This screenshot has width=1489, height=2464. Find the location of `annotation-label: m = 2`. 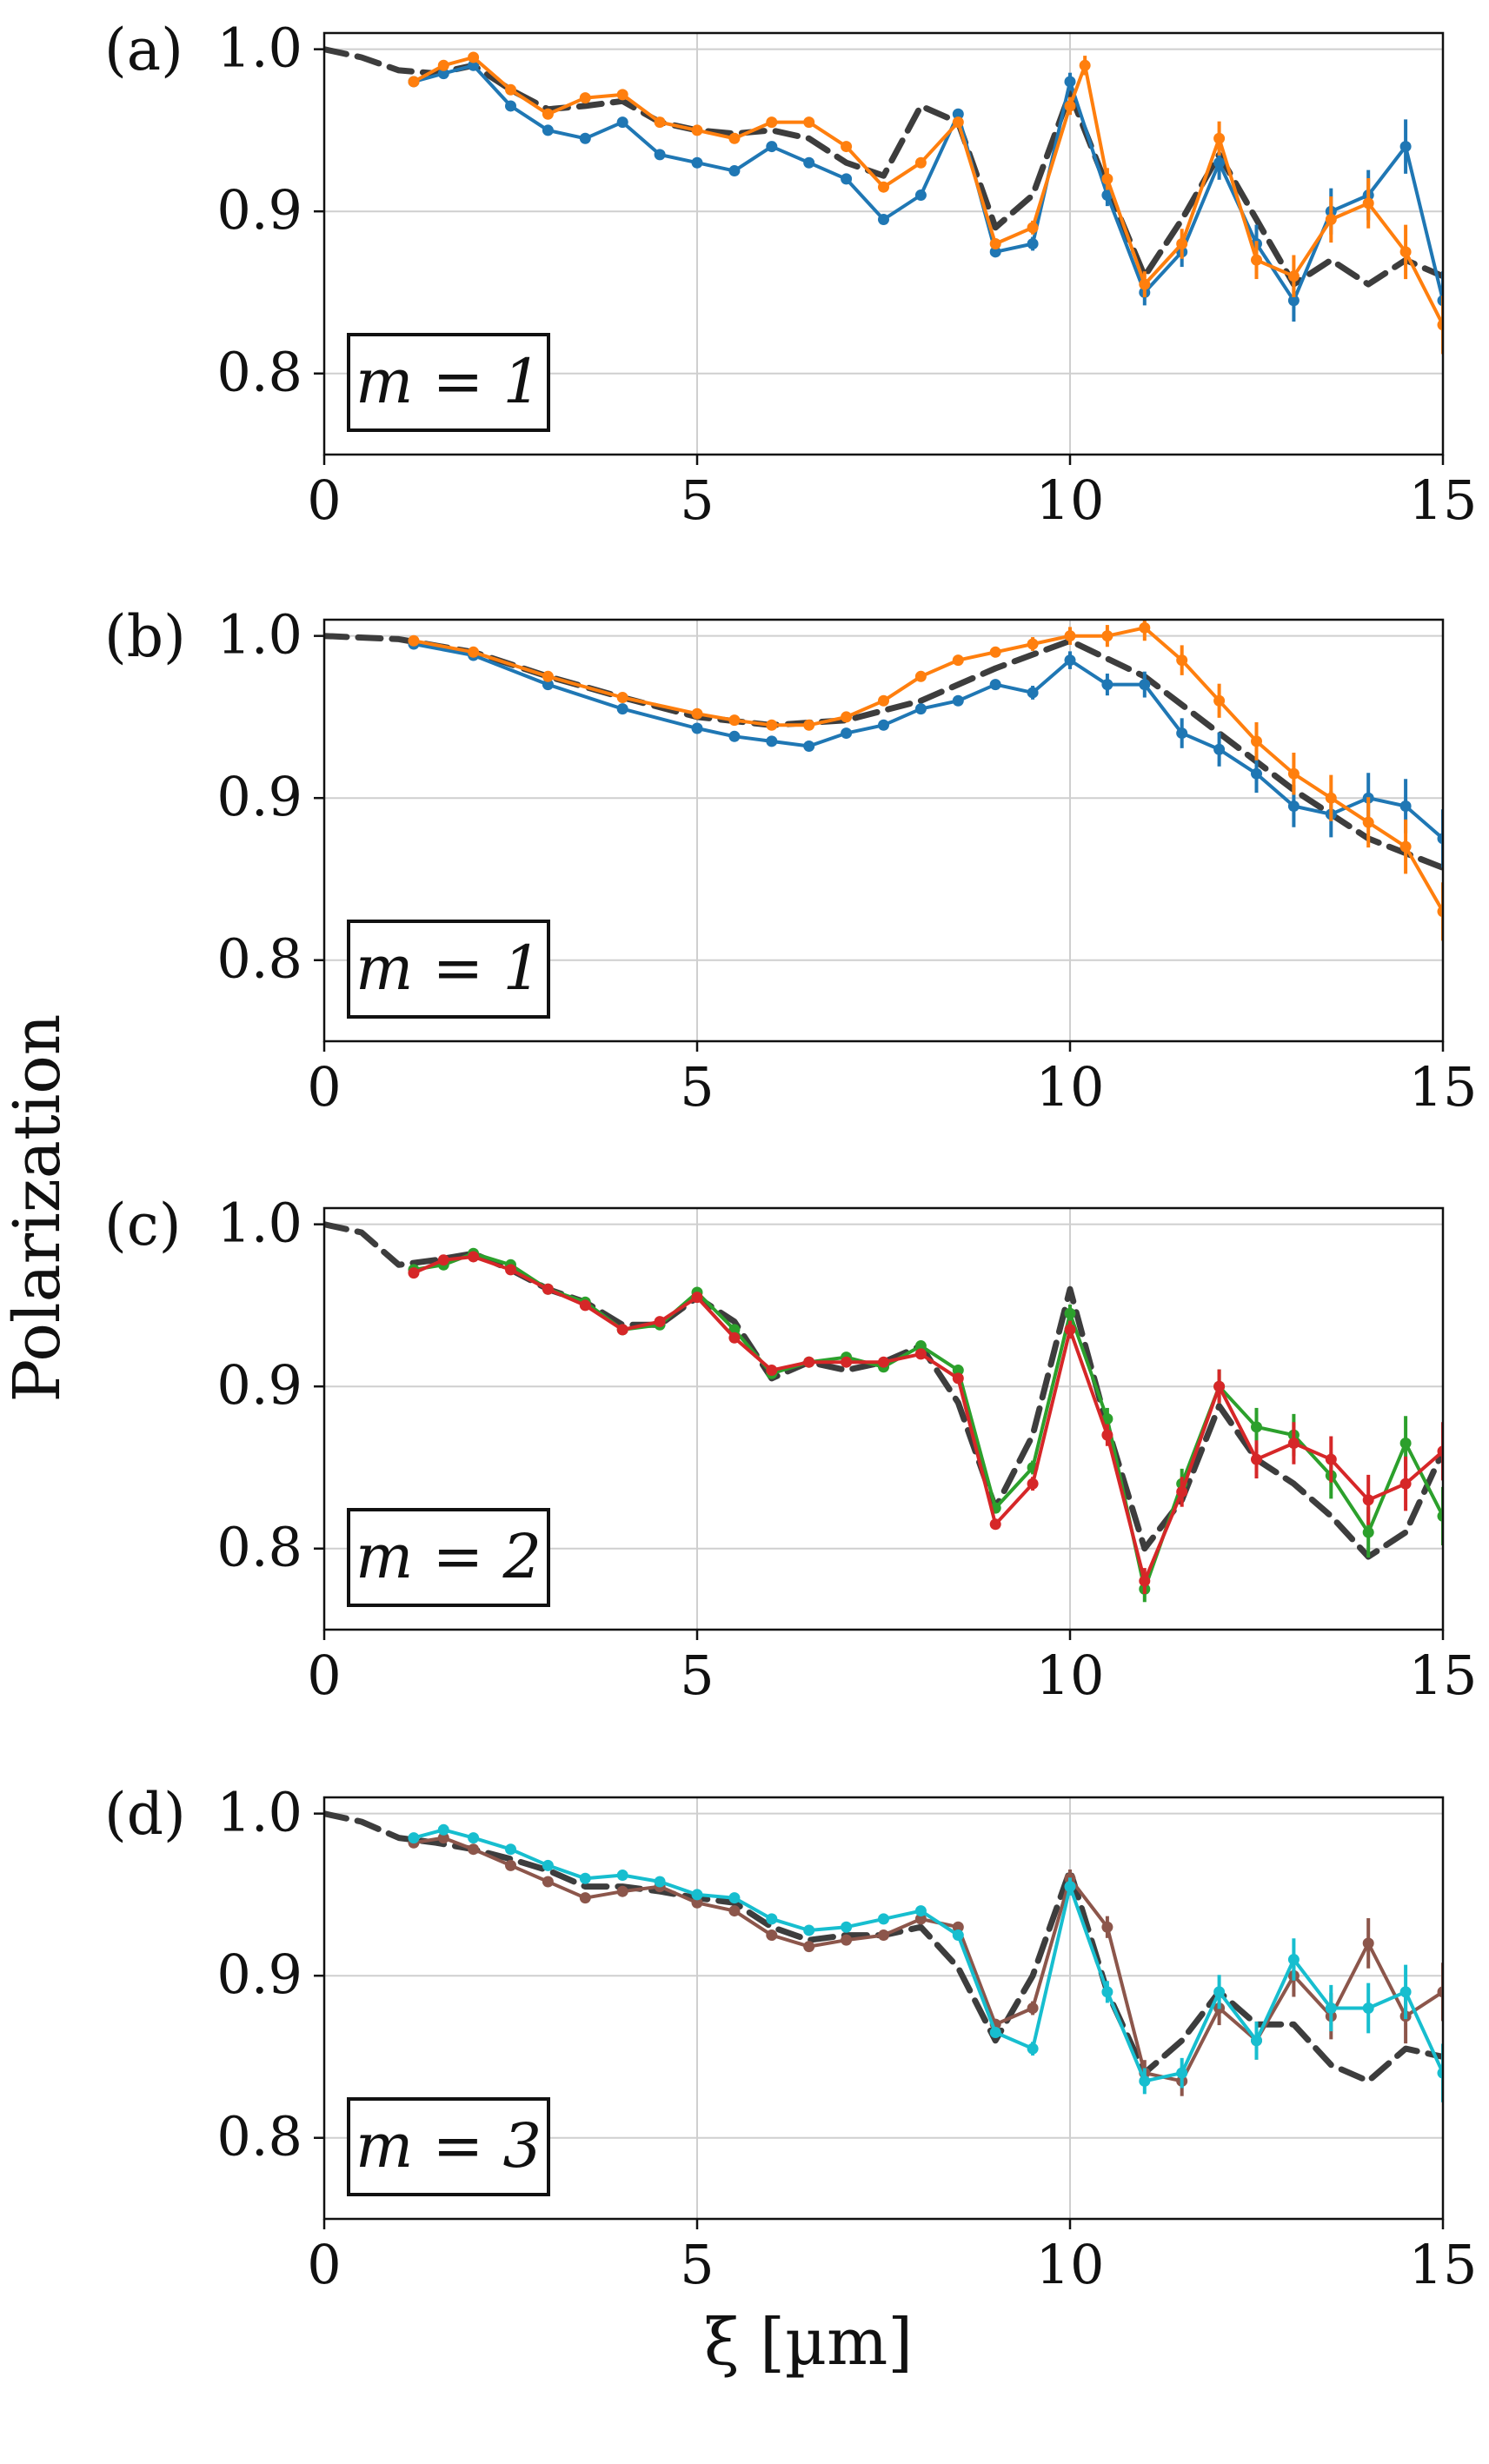

annotation-label: m = 2 is located at coordinates (449, 1556).